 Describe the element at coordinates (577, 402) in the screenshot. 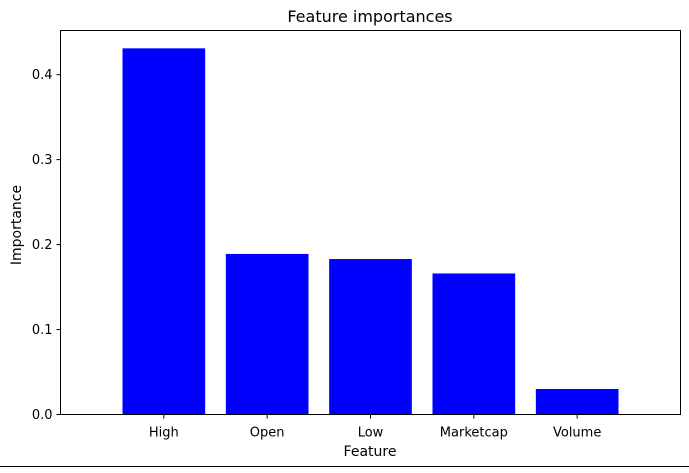

I see `bar-volume` at that location.